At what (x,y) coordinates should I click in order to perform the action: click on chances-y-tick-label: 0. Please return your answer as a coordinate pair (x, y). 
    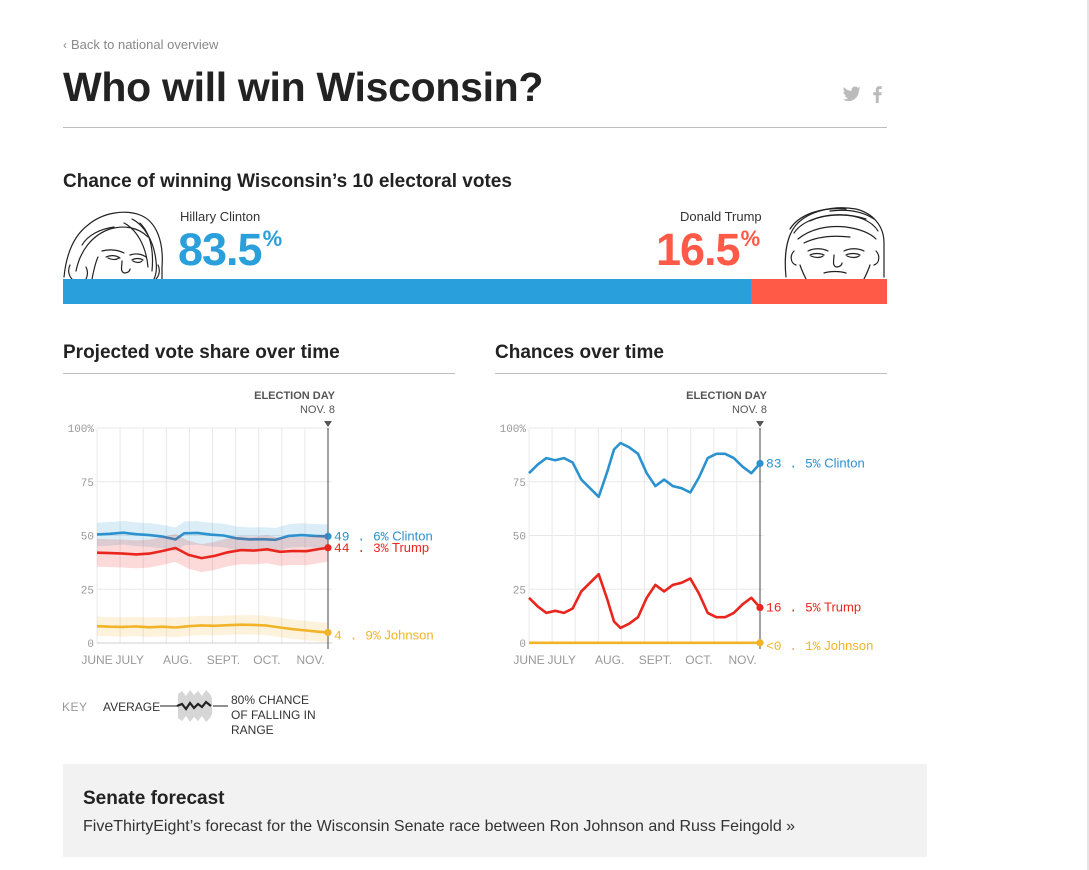
    Looking at the image, I should click on (522, 645).